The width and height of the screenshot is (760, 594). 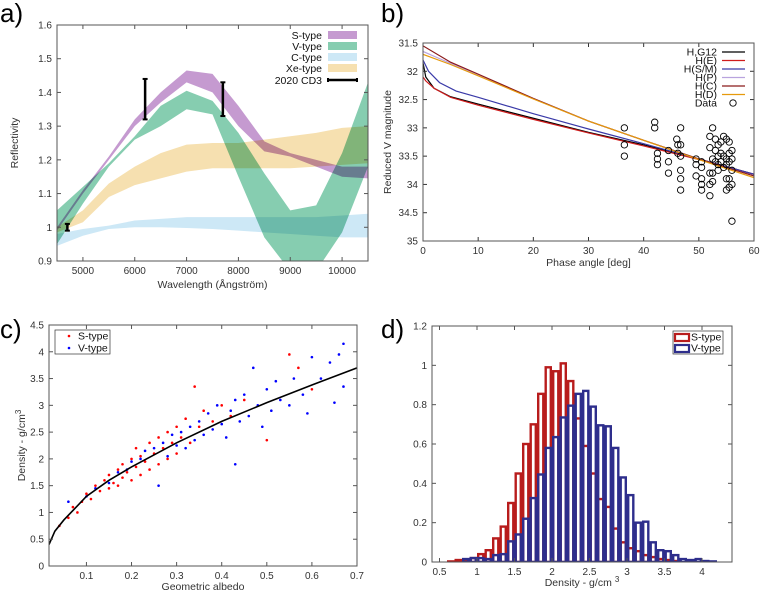 I want to click on legend-label: V-type, so click(x=307, y=47).